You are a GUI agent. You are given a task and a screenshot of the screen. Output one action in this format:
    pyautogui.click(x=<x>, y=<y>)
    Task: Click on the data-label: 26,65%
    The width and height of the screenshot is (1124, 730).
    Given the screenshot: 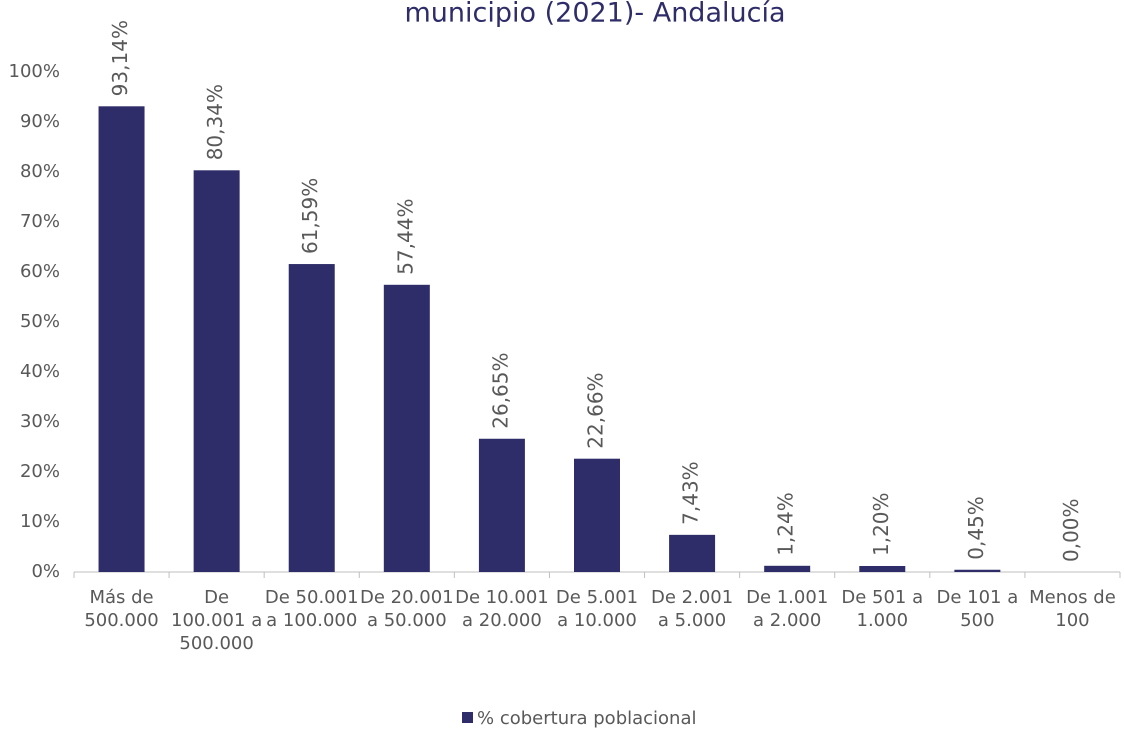 What is the action you would take?
    pyautogui.click(x=500, y=390)
    